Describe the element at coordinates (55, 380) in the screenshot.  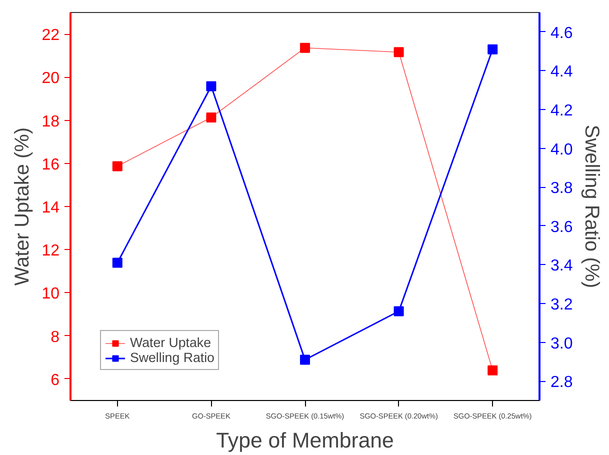
I see `y-tick-label: 6` at that location.